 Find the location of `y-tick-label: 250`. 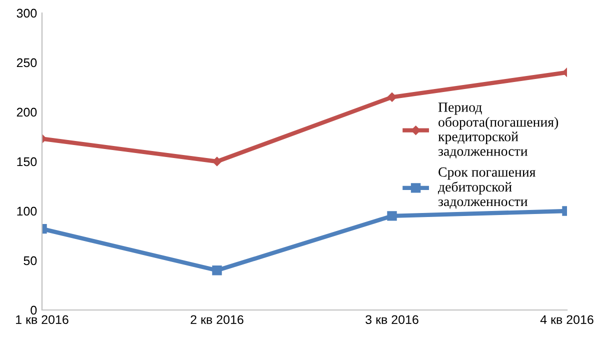

y-tick-label: 250 is located at coordinates (26, 63).